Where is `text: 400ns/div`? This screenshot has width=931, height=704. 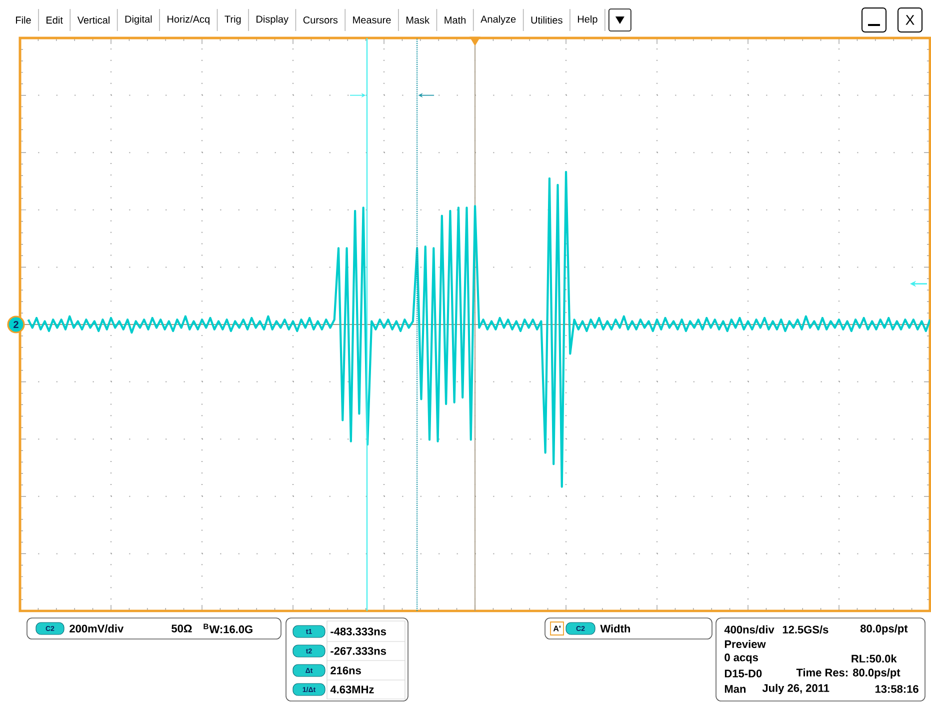
text: 400ns/div is located at coordinates (749, 629).